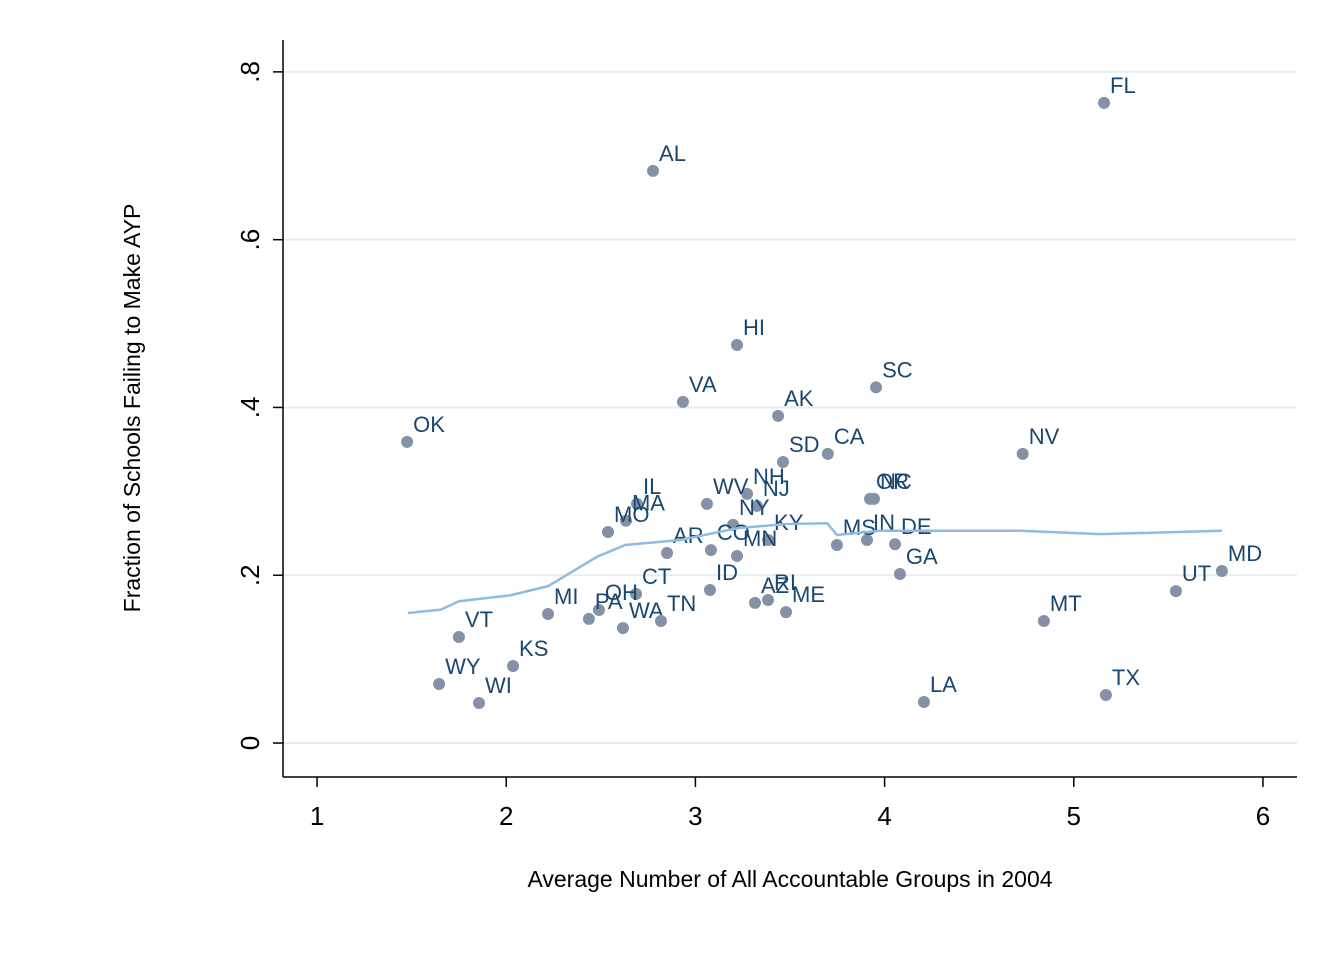 The image size is (1329, 969). I want to click on point-label: RI, so click(785, 582).